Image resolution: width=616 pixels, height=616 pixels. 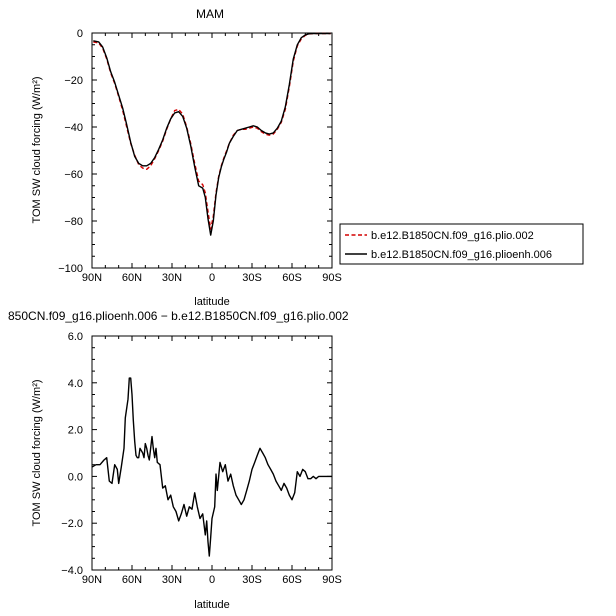 What do you see at coordinates (461, 255) in the screenshot?
I see `legend-label-series-2: b.e12.B1850CN.f09_g16.plioenh.006` at bounding box center [461, 255].